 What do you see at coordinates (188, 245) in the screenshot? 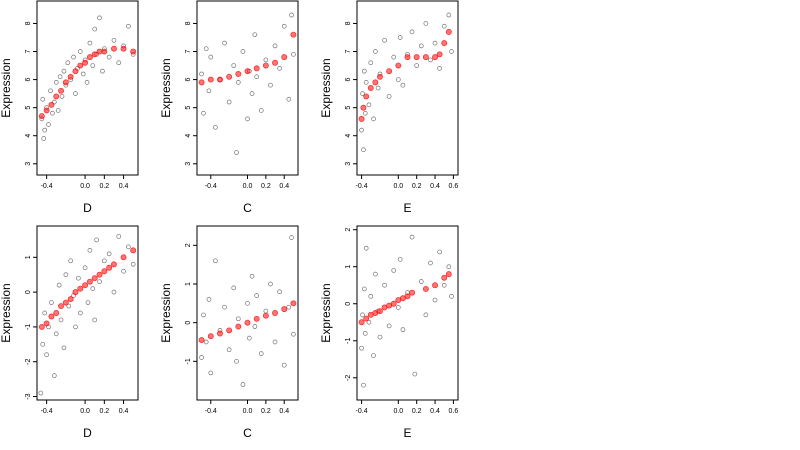
I see `y-tick-label: 2` at bounding box center [188, 245].